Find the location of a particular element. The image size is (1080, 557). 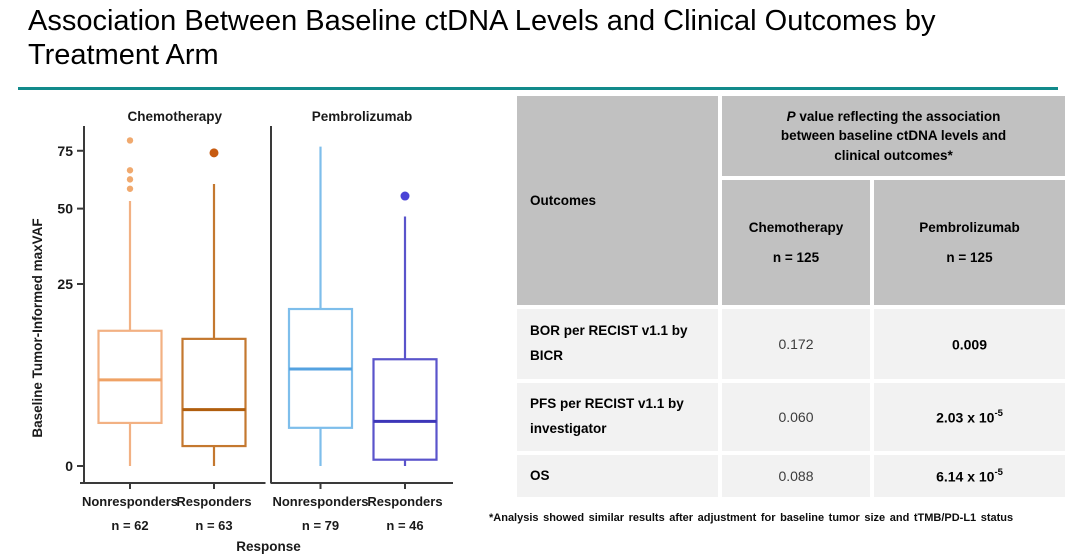

pfs-pembro-sup: -5 is located at coordinates (998, 413).